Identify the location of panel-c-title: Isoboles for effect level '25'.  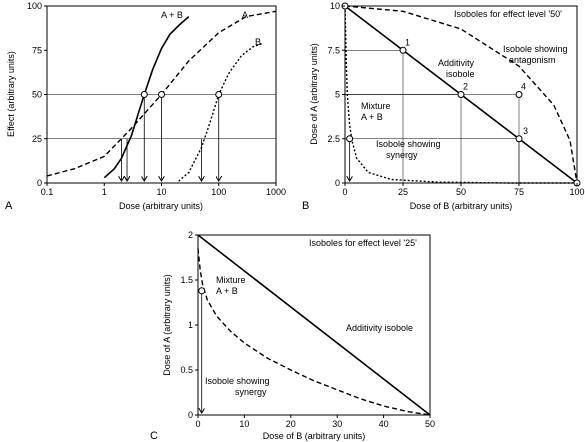
(363, 243).